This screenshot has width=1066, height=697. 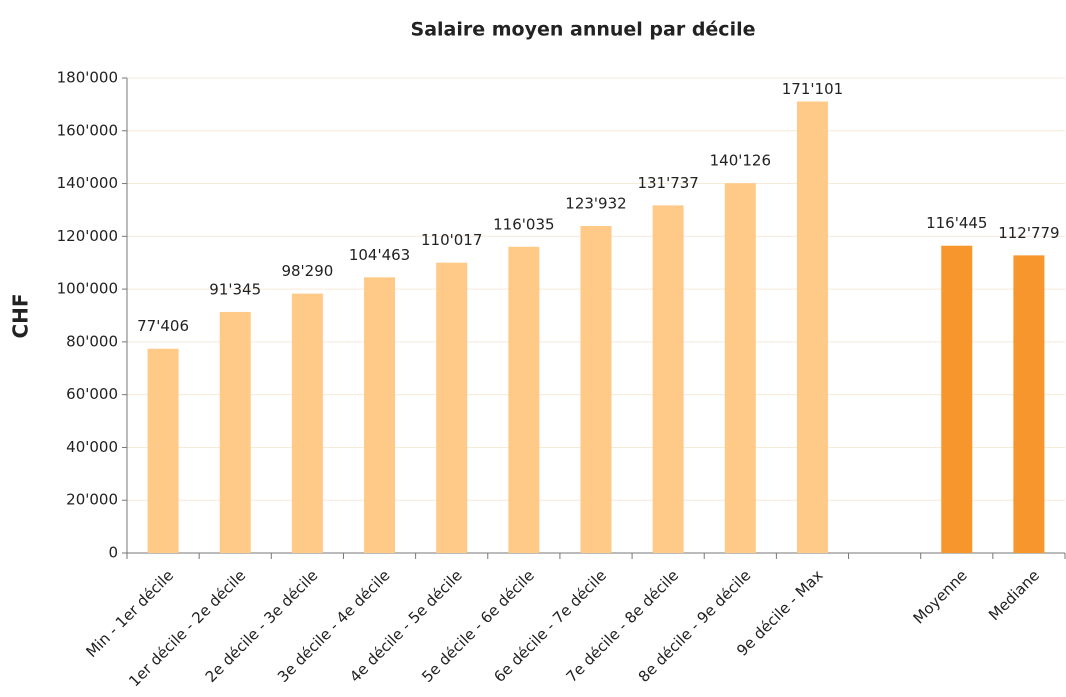 What do you see at coordinates (307, 271) in the screenshot?
I see `value-label: 98'290` at bounding box center [307, 271].